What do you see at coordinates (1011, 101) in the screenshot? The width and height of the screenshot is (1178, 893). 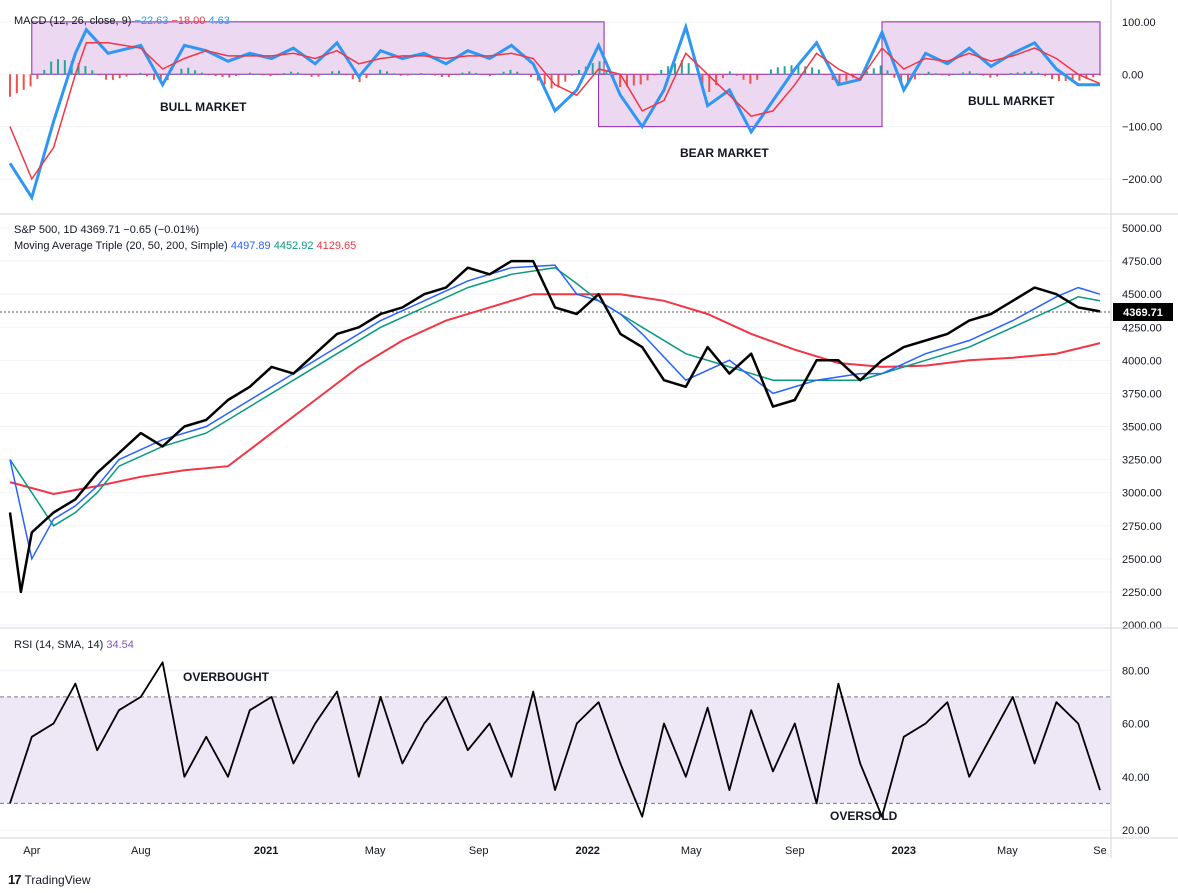 I see `annotation-bull-market-2: BULL MARKET` at bounding box center [1011, 101].